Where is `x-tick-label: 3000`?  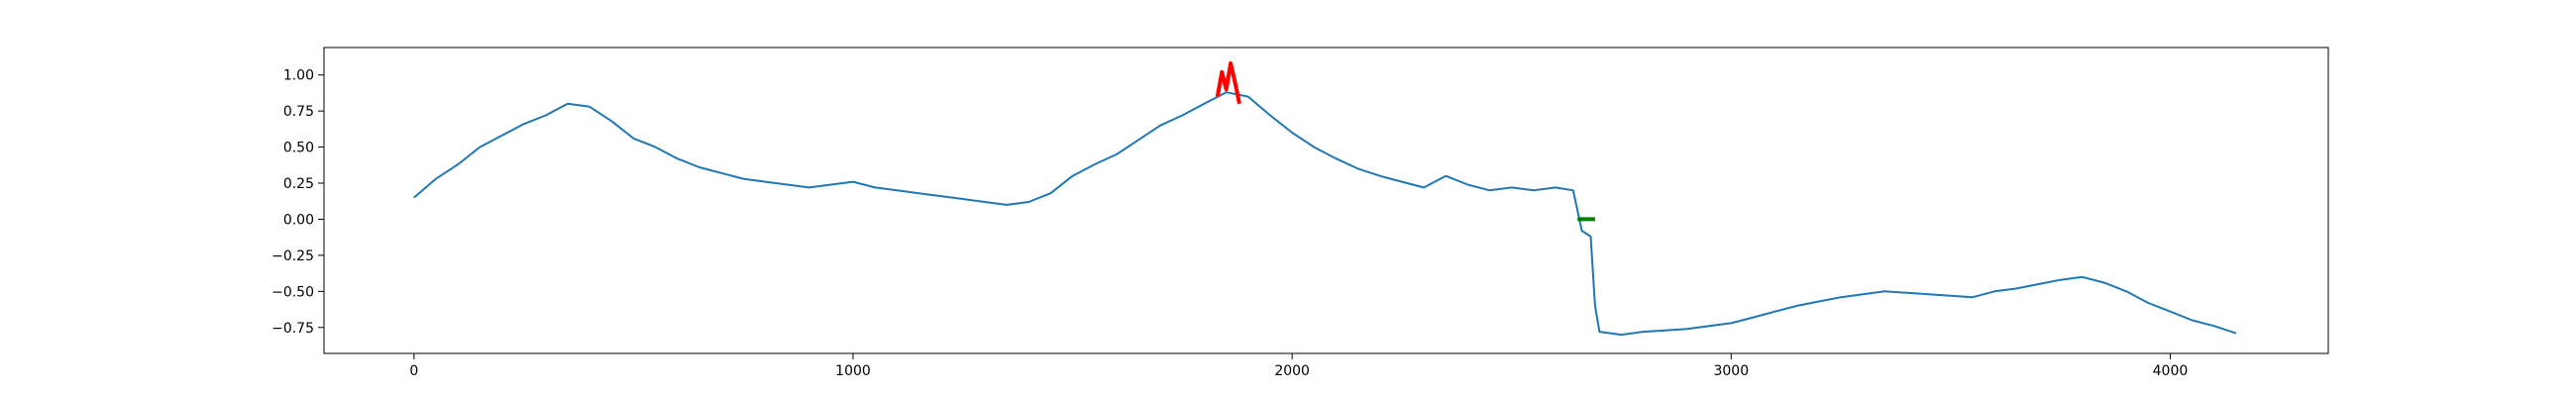
x-tick-label: 3000 is located at coordinates (1731, 371).